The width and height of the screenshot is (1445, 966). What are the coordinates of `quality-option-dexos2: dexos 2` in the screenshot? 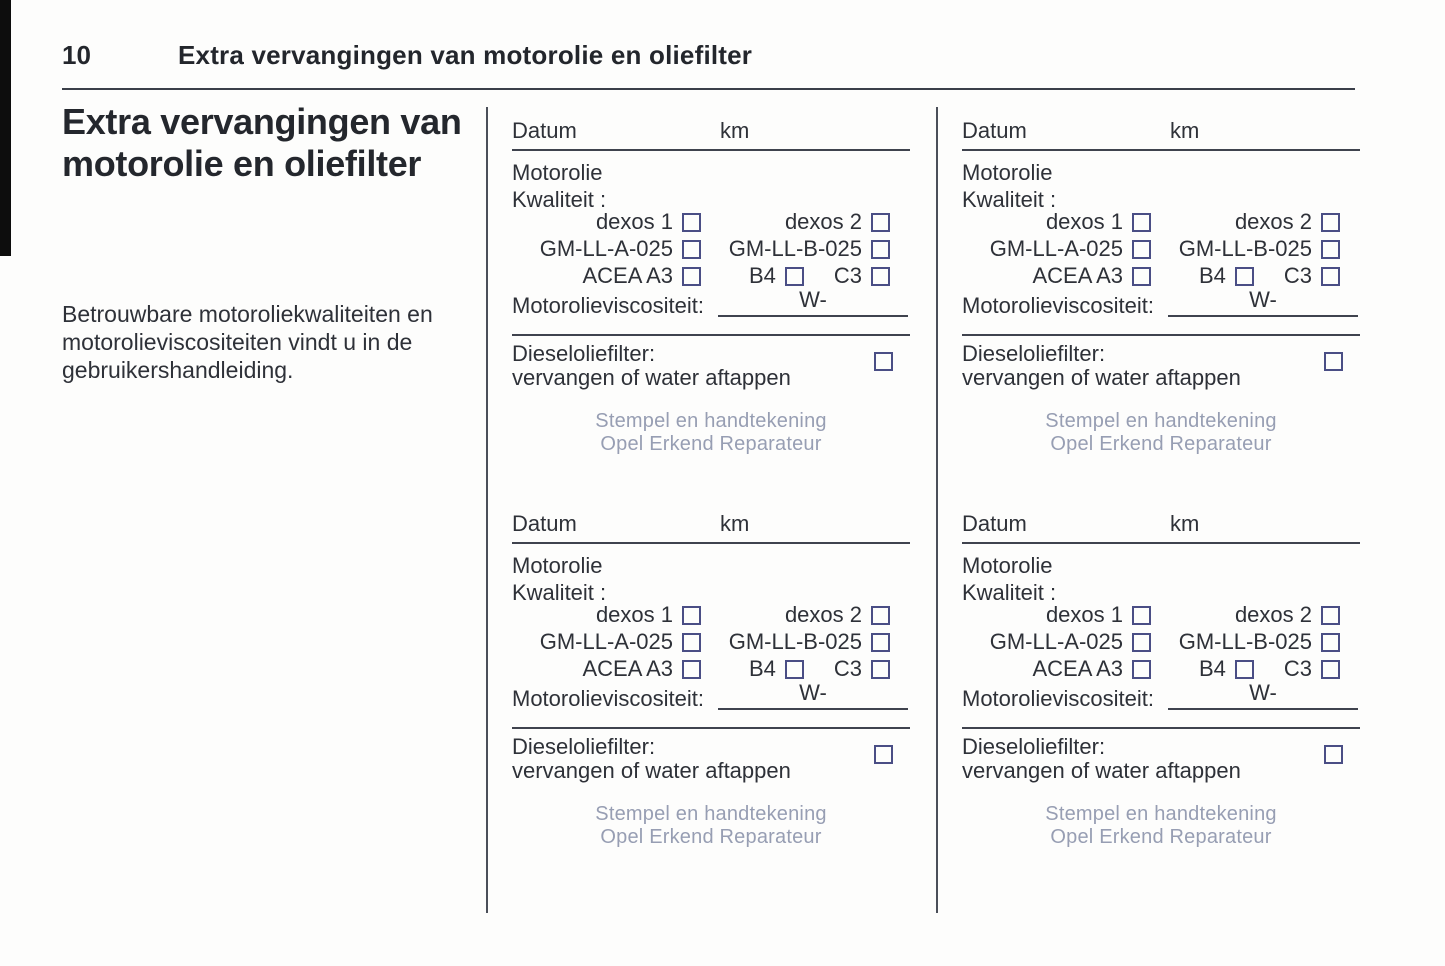 It's located at (795, 615).